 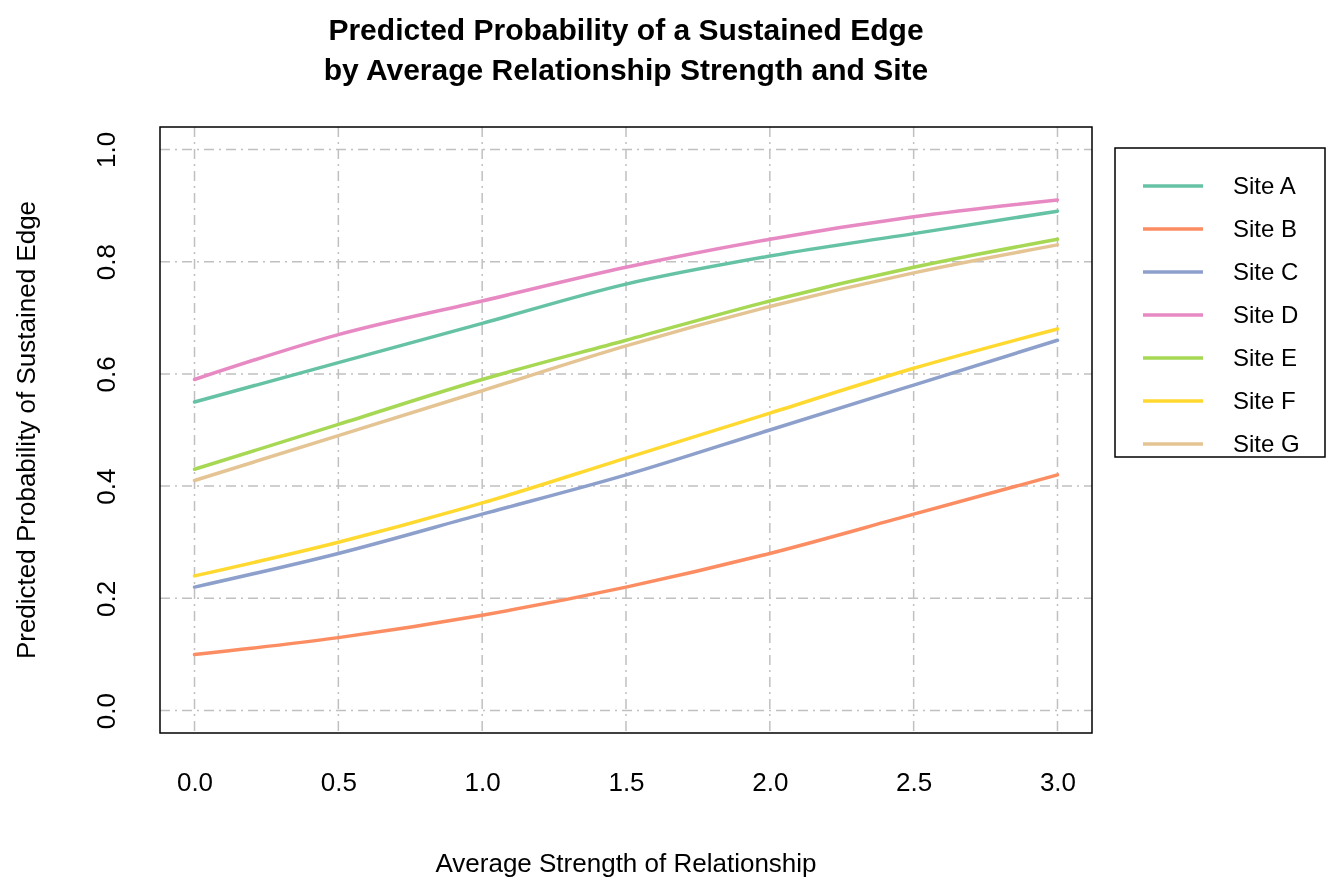 What do you see at coordinates (1264, 186) in the screenshot?
I see `legend-label: Site A` at bounding box center [1264, 186].